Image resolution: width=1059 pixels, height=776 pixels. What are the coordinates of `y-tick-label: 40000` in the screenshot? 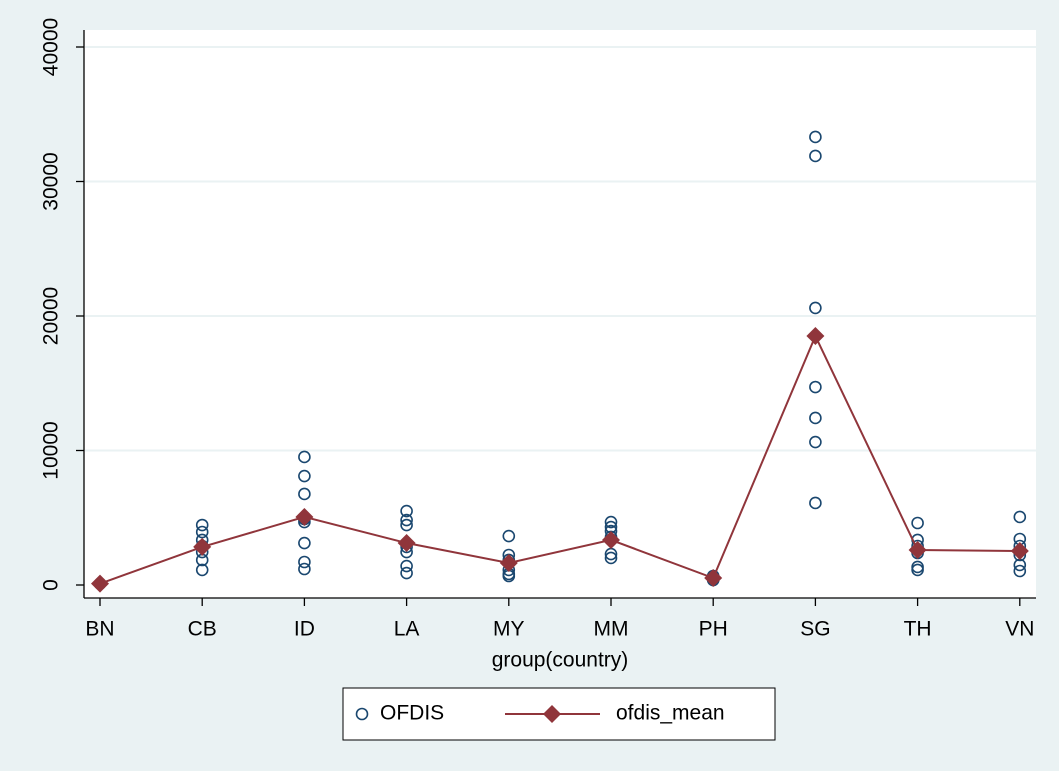 It's located at (51, 47).